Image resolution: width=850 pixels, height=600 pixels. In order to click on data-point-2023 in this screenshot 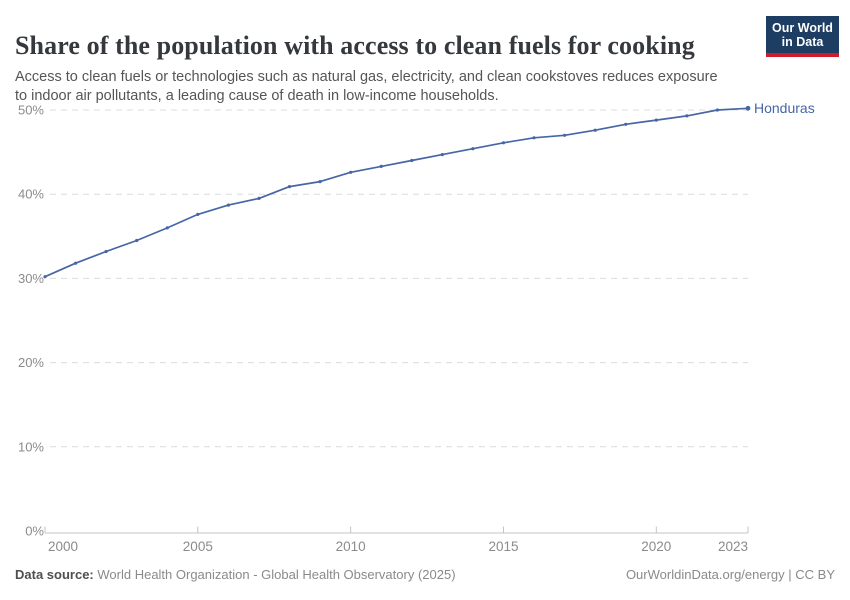, I will do `click(748, 108)`.